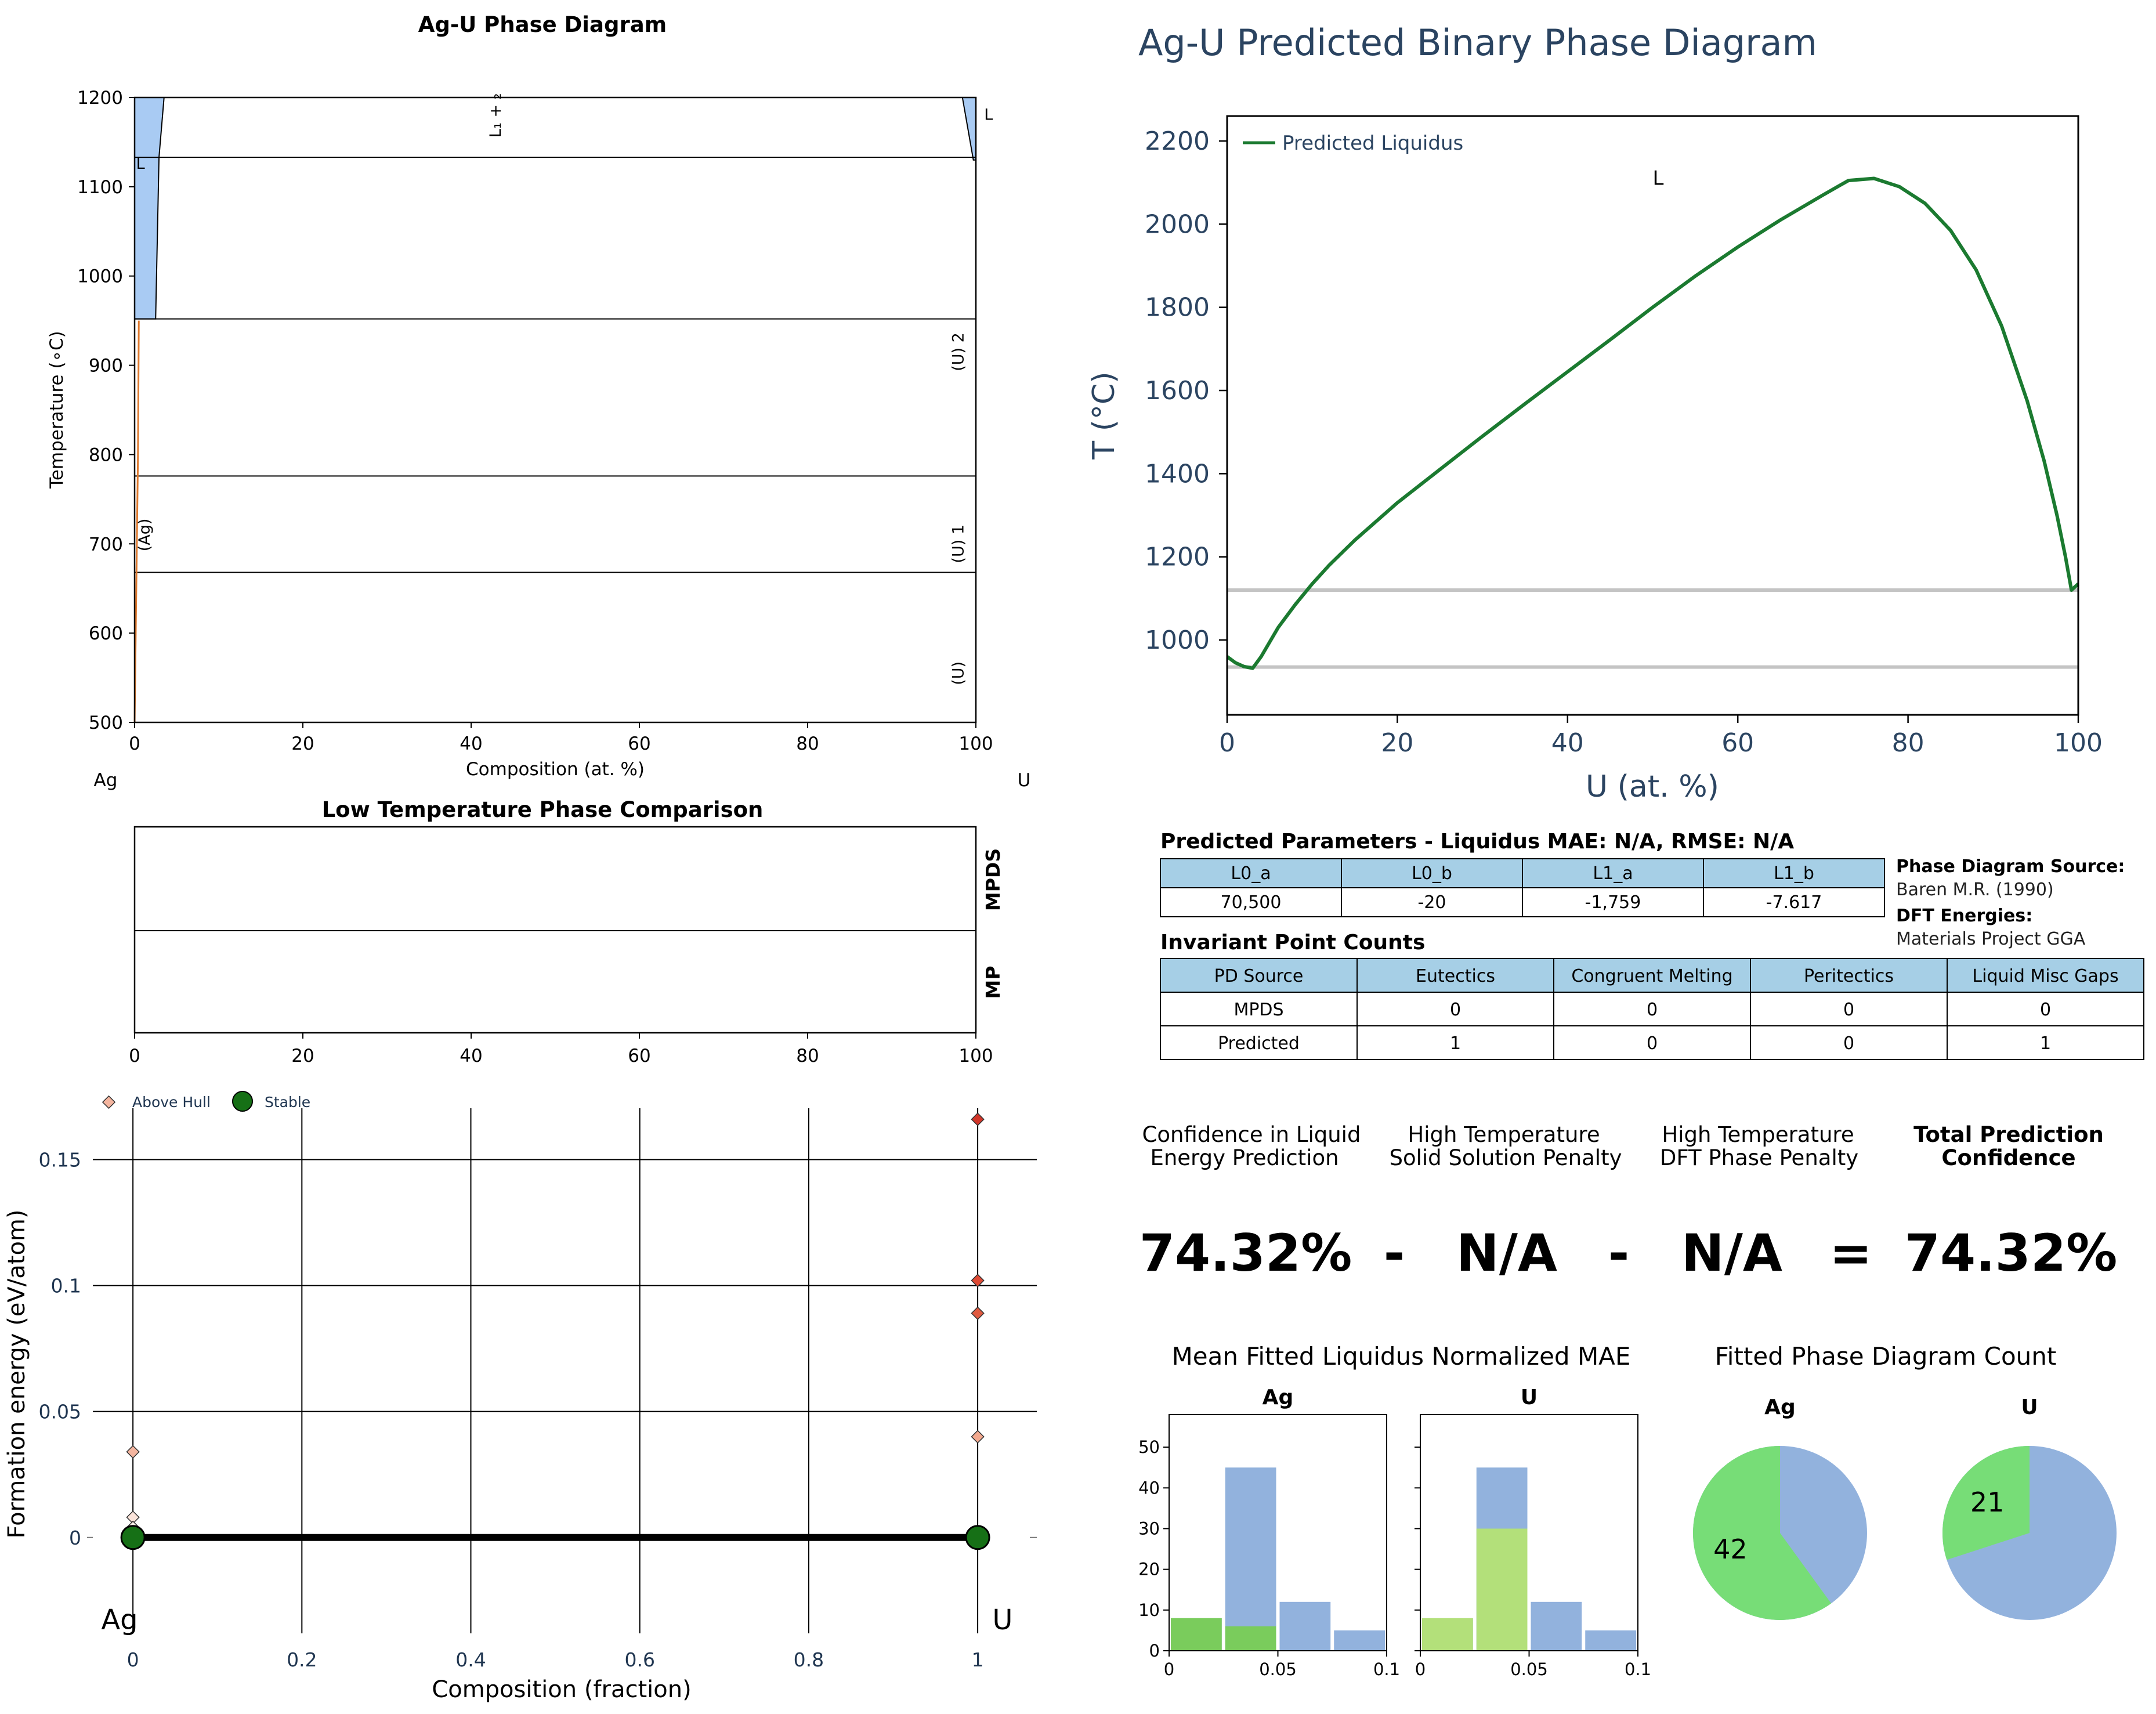  Describe the element at coordinates (106, 455) in the screenshot. I see `exp-ytick-label: 800` at that location.